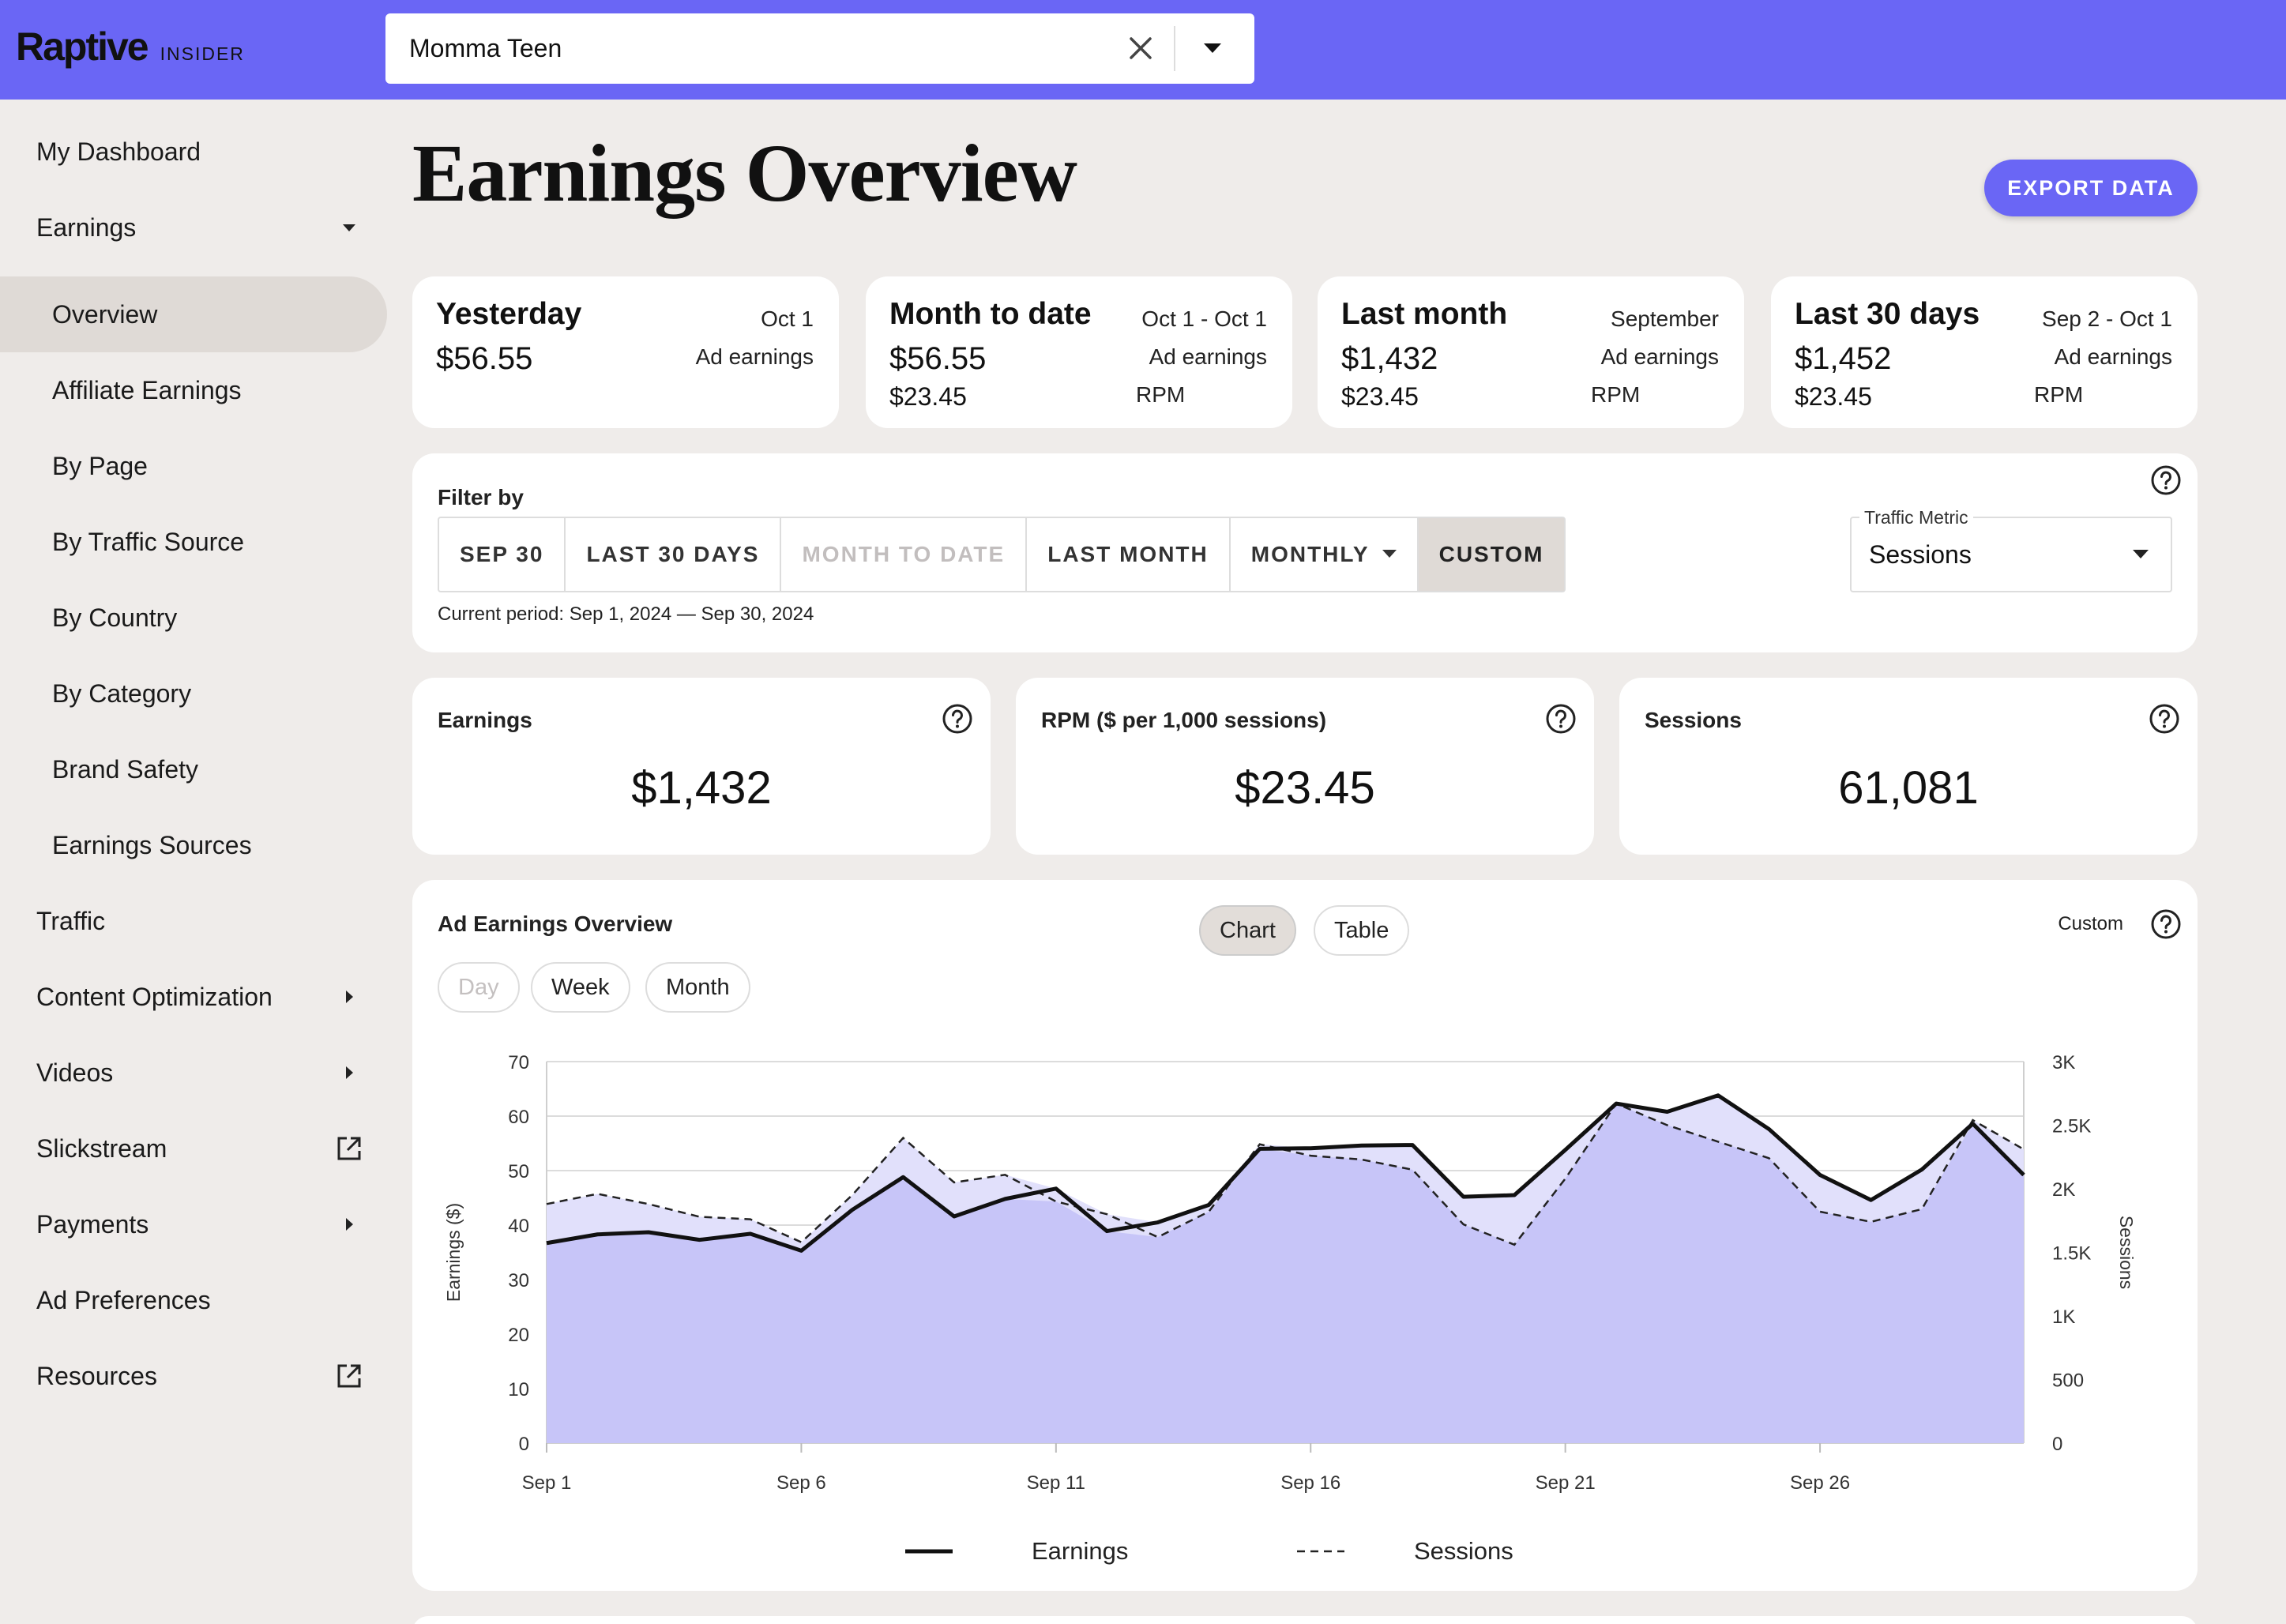 This screenshot has height=1624, width=2286. What do you see at coordinates (580, 987) in the screenshot?
I see `granularity-week-button: Week` at bounding box center [580, 987].